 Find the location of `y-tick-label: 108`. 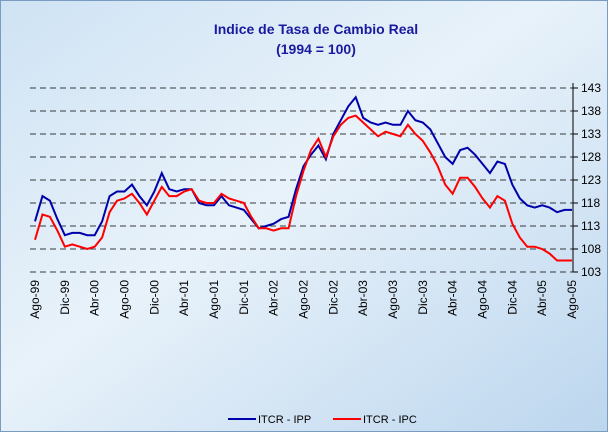

y-tick-label: 108 is located at coordinates (591, 249).